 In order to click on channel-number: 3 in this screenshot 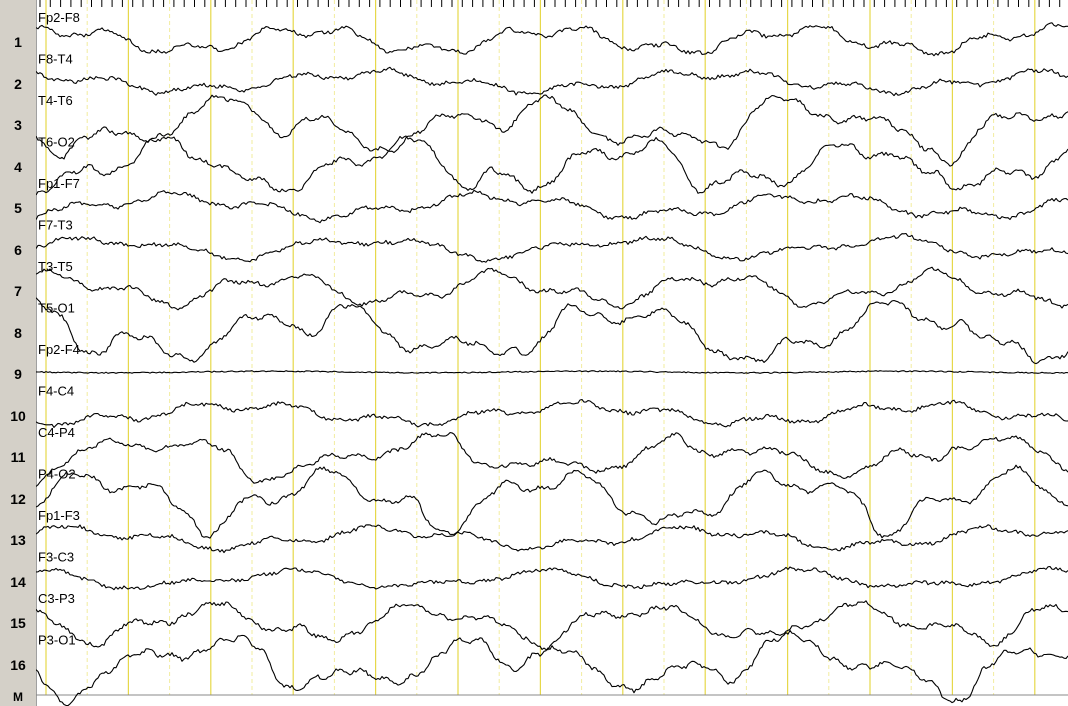, I will do `click(18, 125)`.